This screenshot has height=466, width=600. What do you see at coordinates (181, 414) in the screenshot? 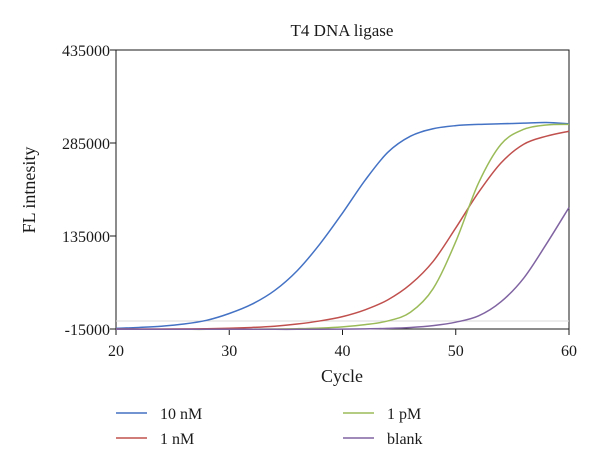
I see `legend-label-10-nm: 10 nM` at bounding box center [181, 414].